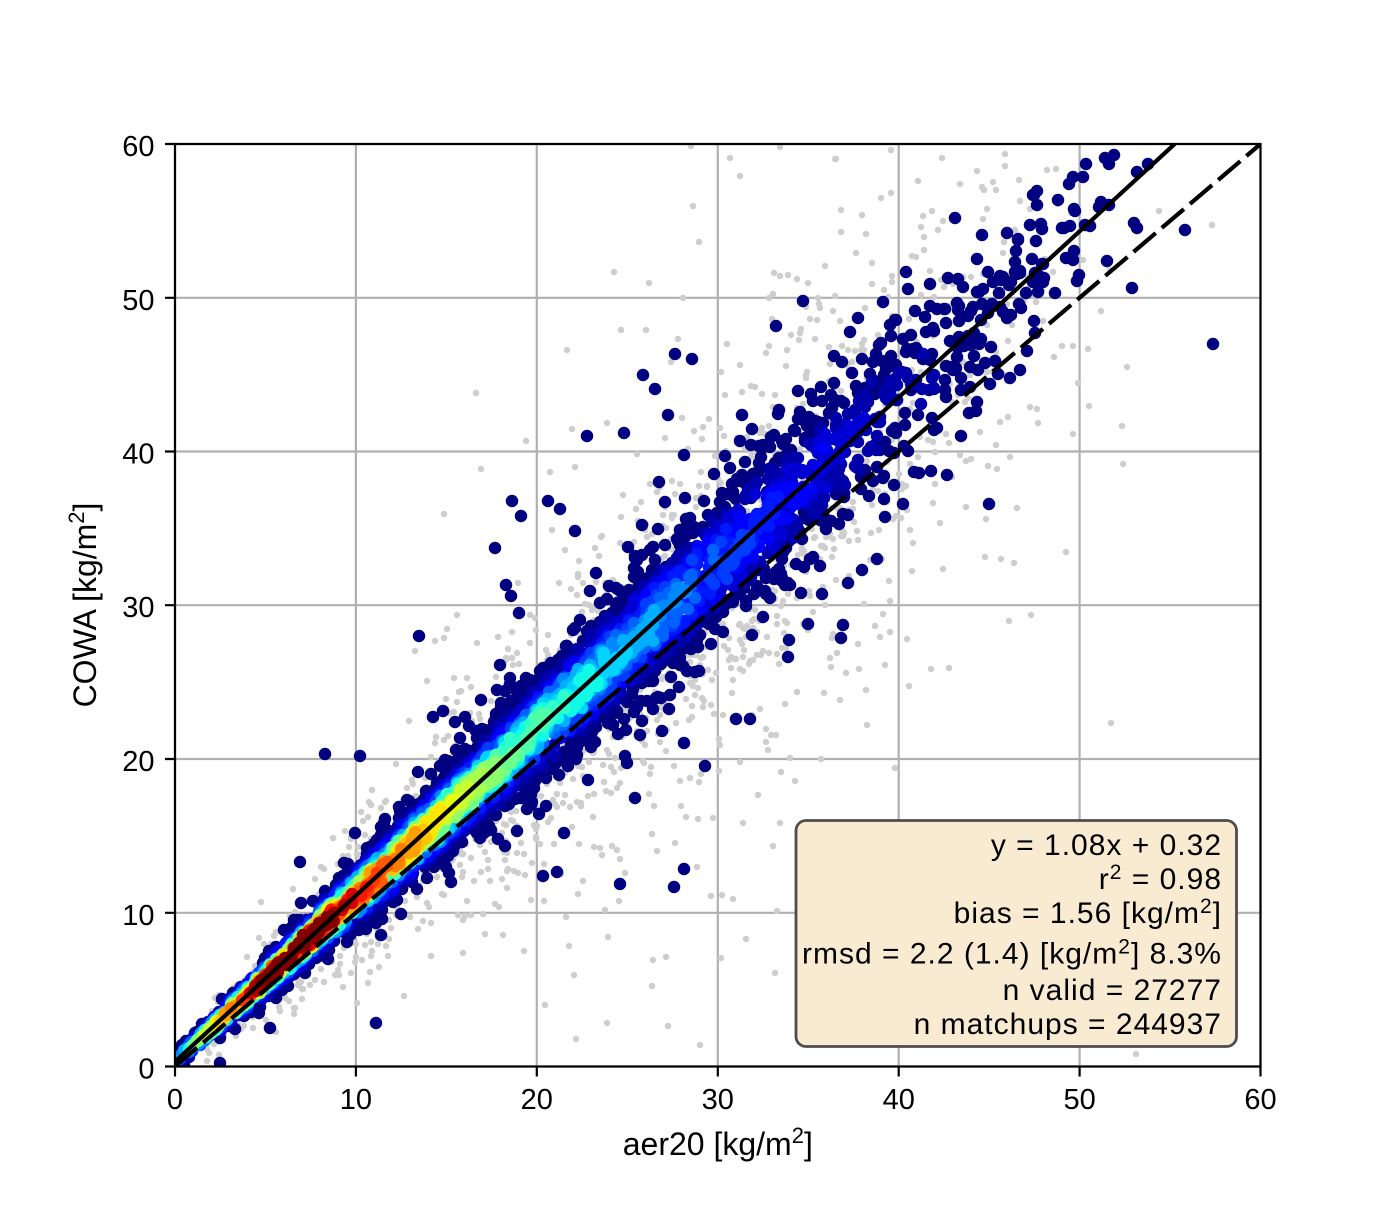 Image resolution: width=1400 pixels, height=1205 pixels. Describe the element at coordinates (718, 1142) in the screenshot. I see `svg-text: aer20 [kg/m2]` at that location.